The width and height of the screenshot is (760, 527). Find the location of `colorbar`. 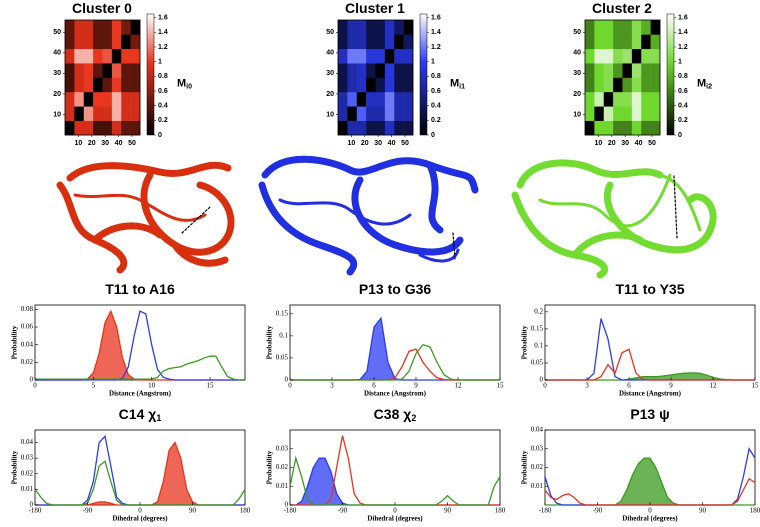

colorbar is located at coordinates (150, 74).